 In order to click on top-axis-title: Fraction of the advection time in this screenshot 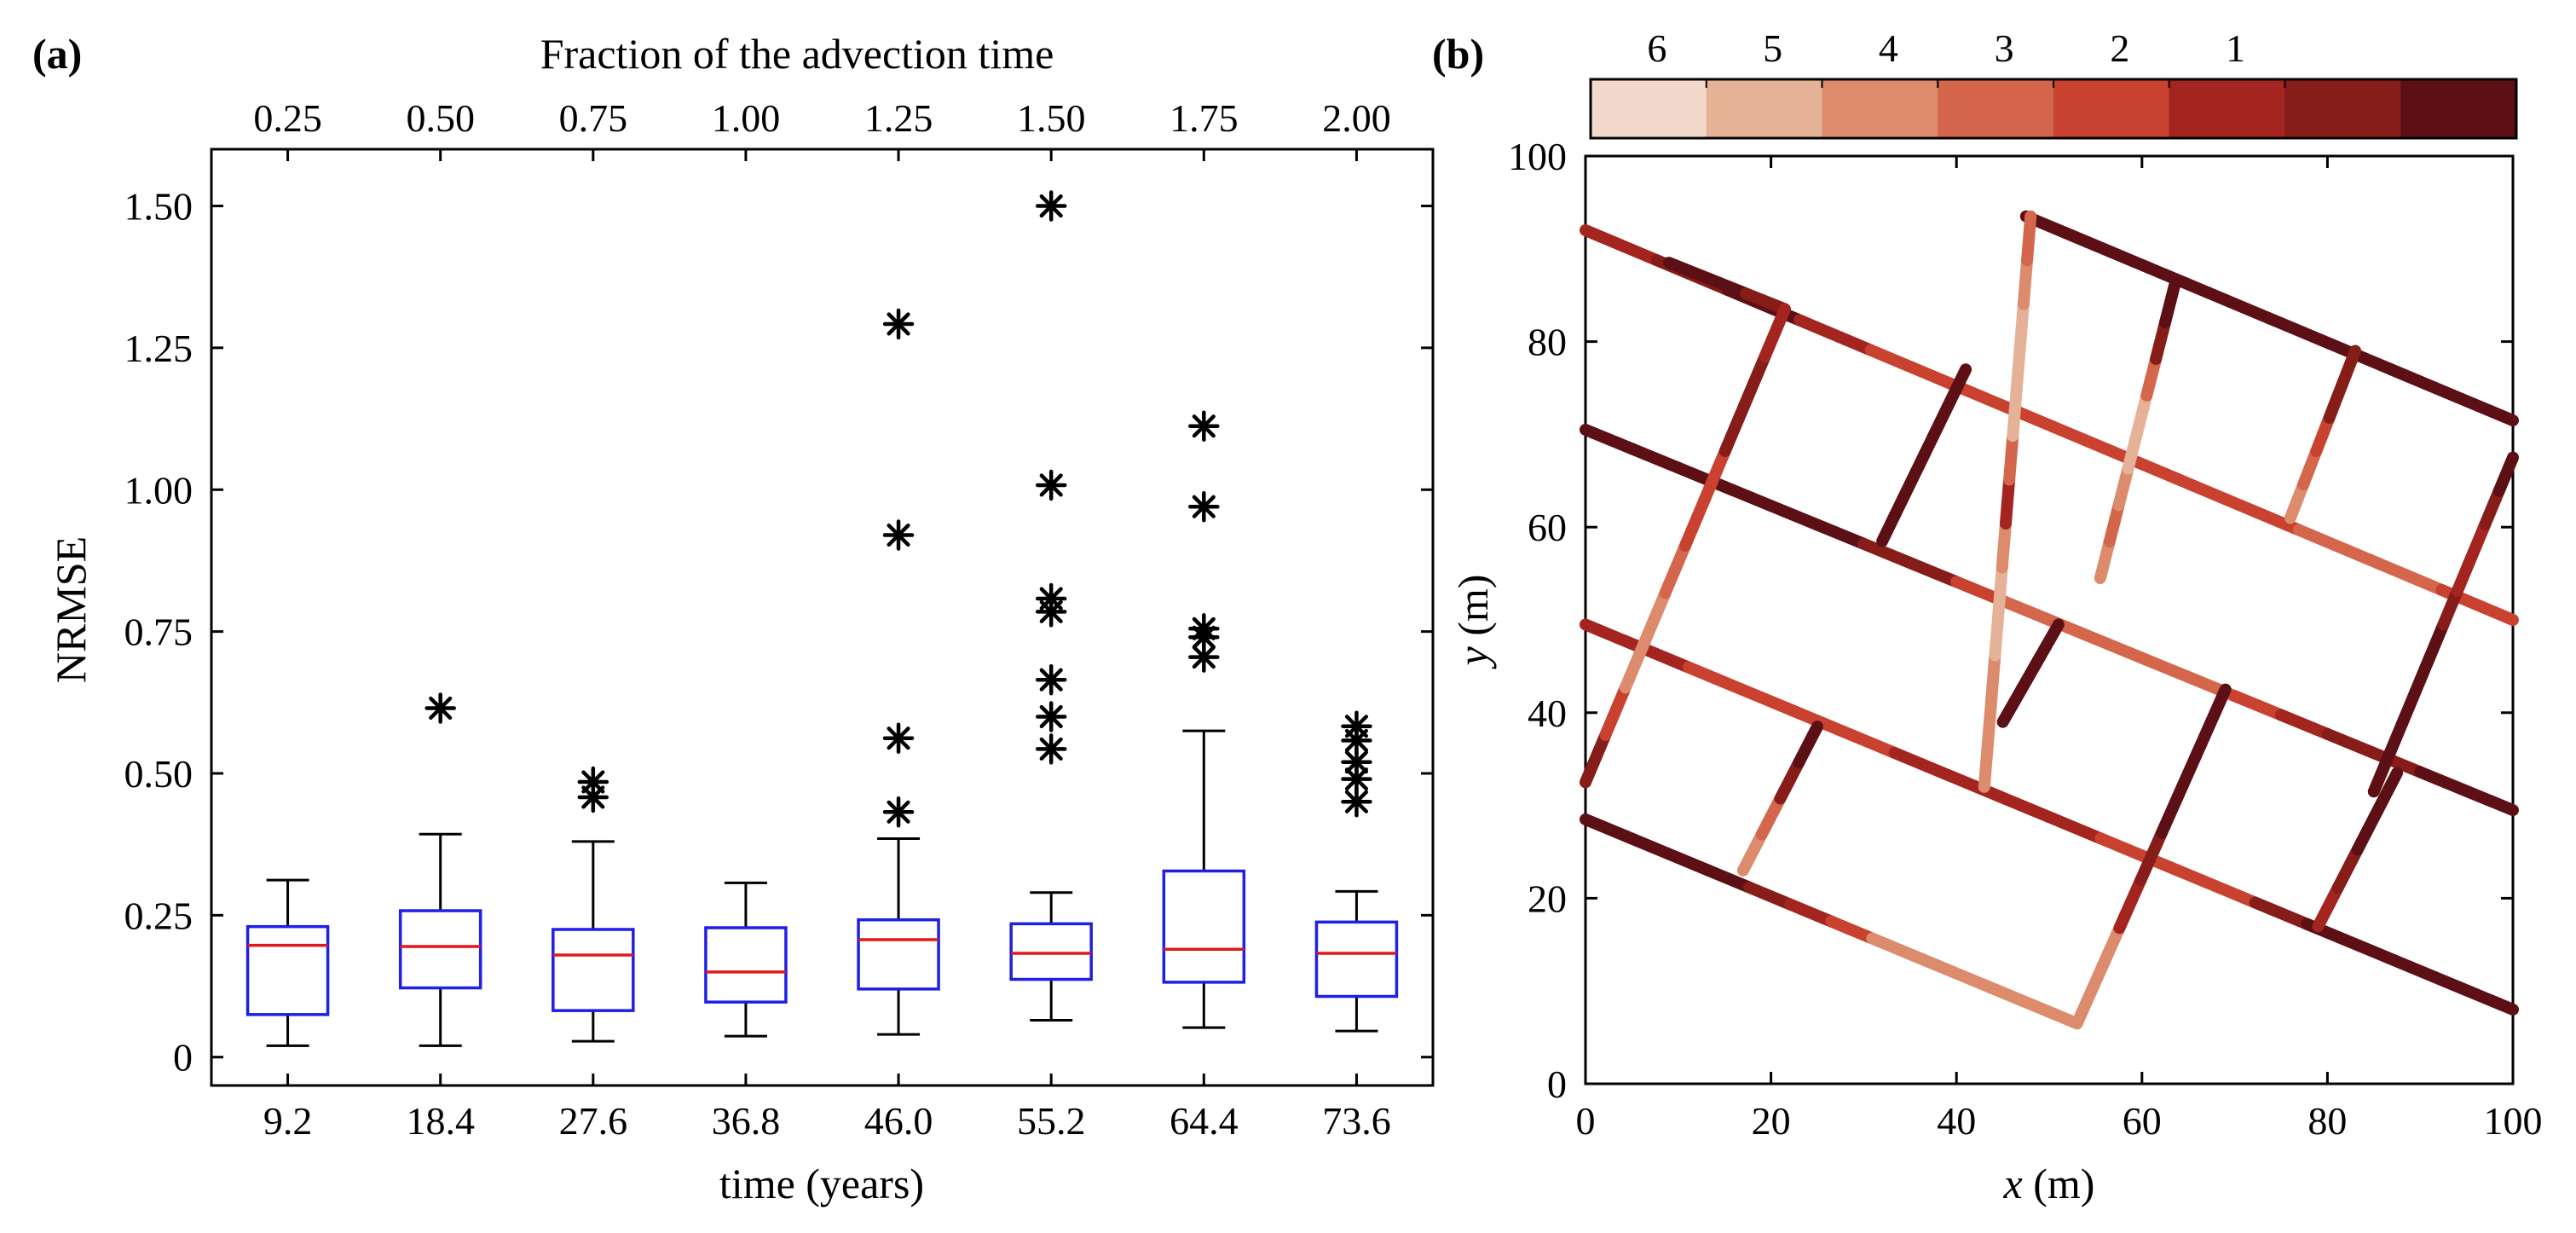, I will do `click(797, 54)`.